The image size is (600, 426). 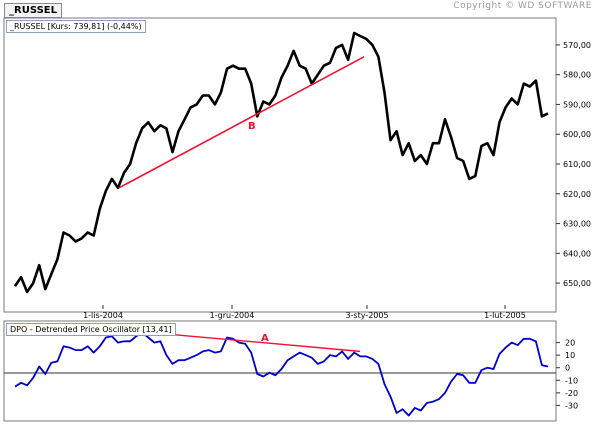 I want to click on price-y-tick-label: 650,00, so click(x=577, y=283).